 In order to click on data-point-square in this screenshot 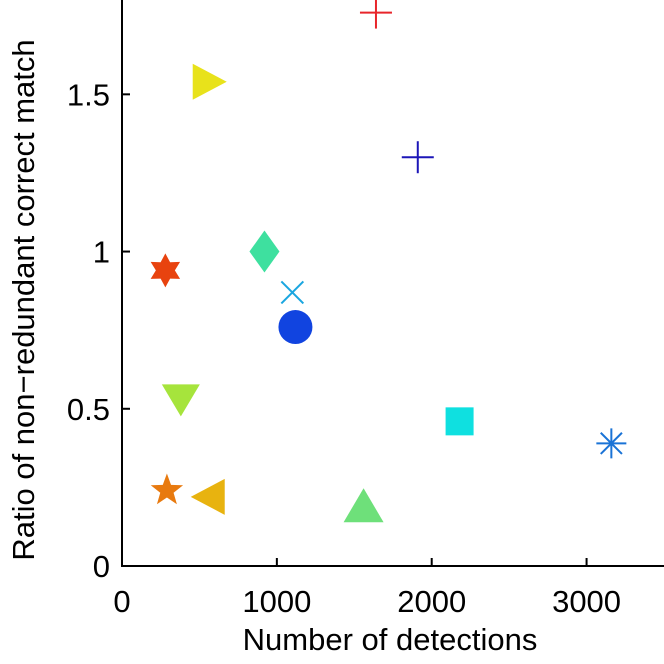, I will do `click(459, 421)`.